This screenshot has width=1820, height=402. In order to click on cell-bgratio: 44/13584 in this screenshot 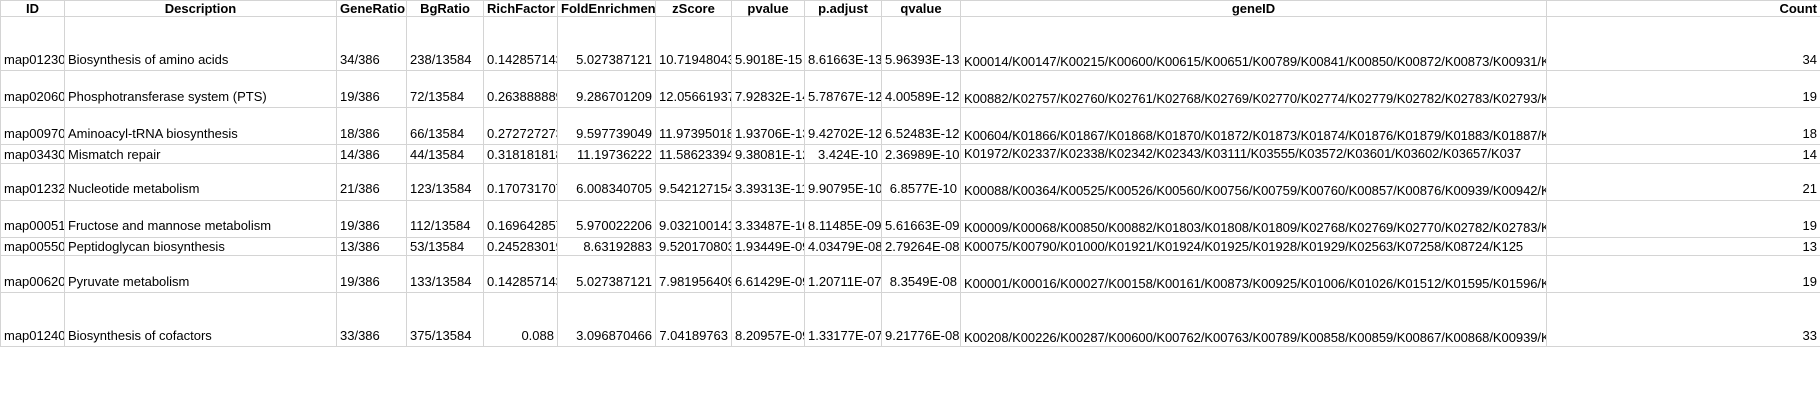, I will do `click(445, 154)`.